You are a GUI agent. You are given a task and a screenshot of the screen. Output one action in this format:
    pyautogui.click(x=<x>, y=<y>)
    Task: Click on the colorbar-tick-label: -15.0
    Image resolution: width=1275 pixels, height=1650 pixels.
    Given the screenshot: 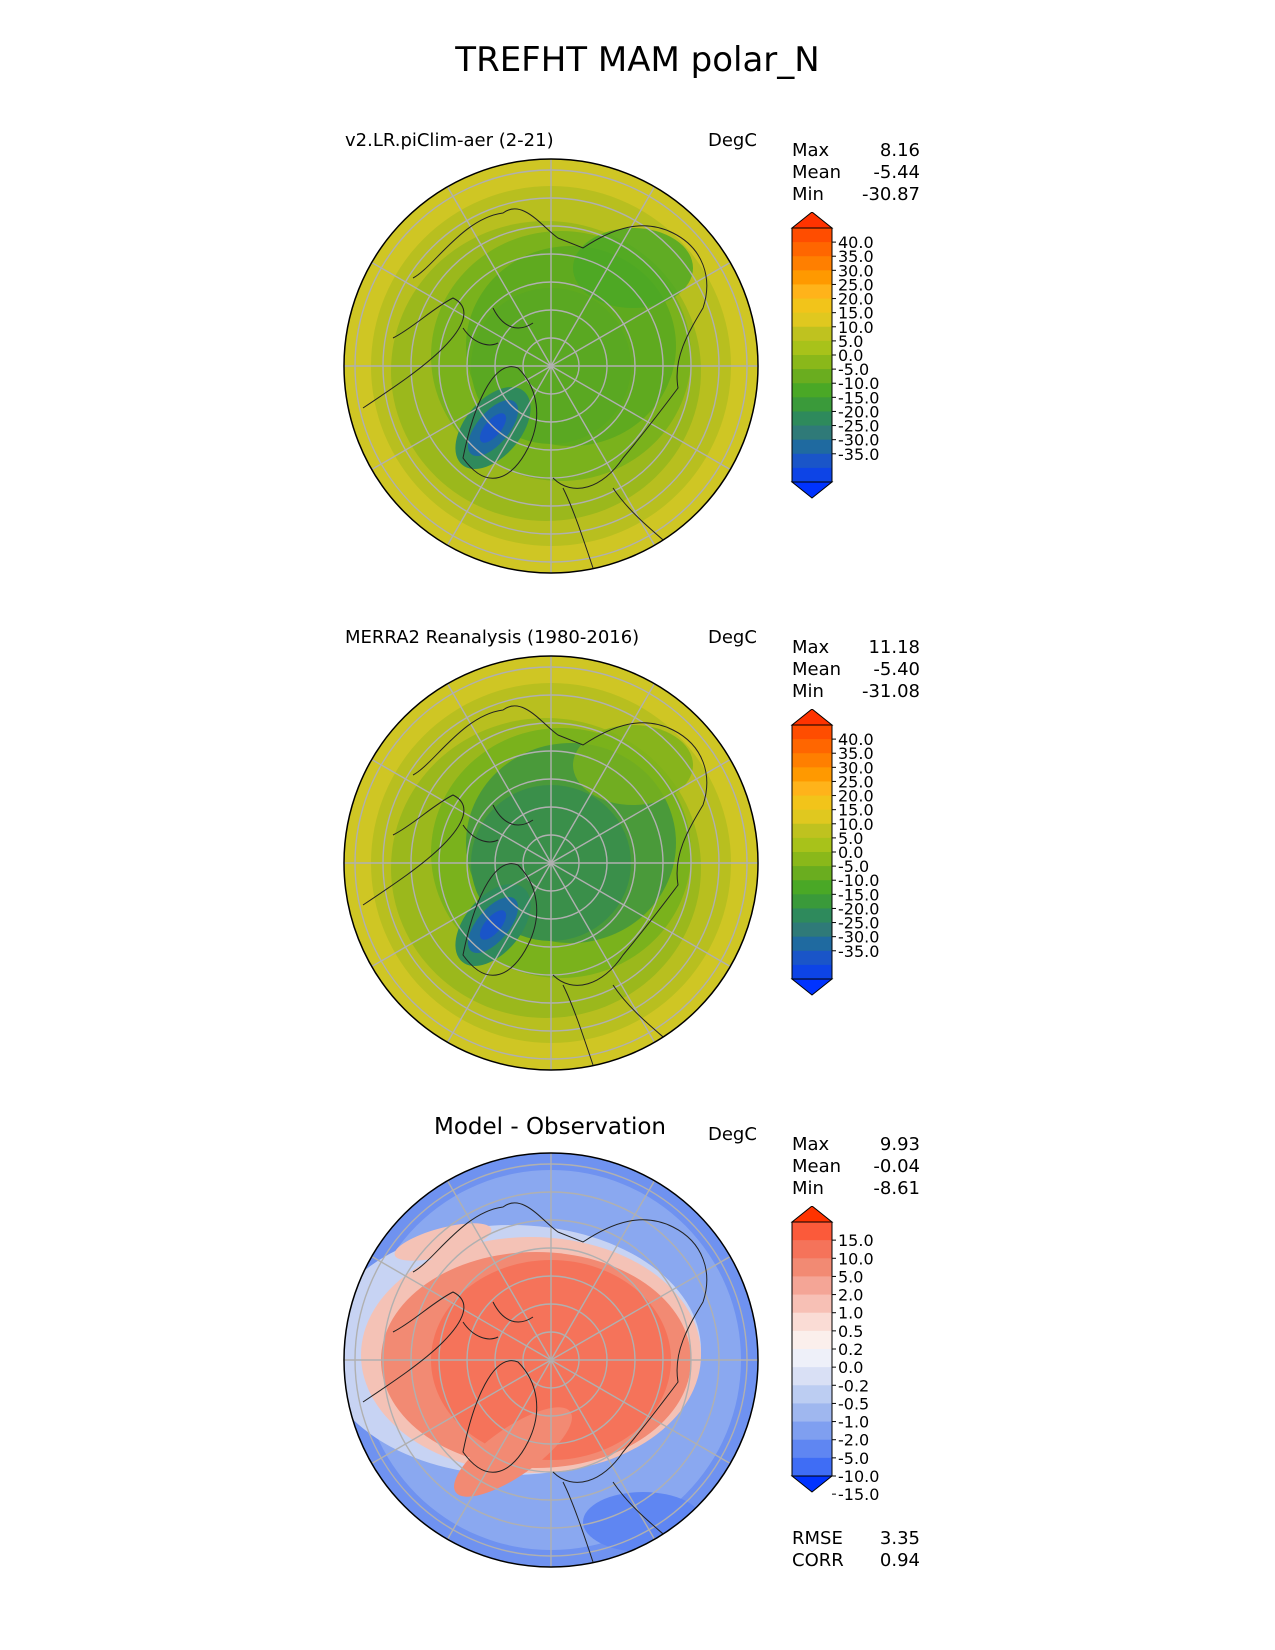 What is the action you would take?
    pyautogui.click(x=858, y=894)
    